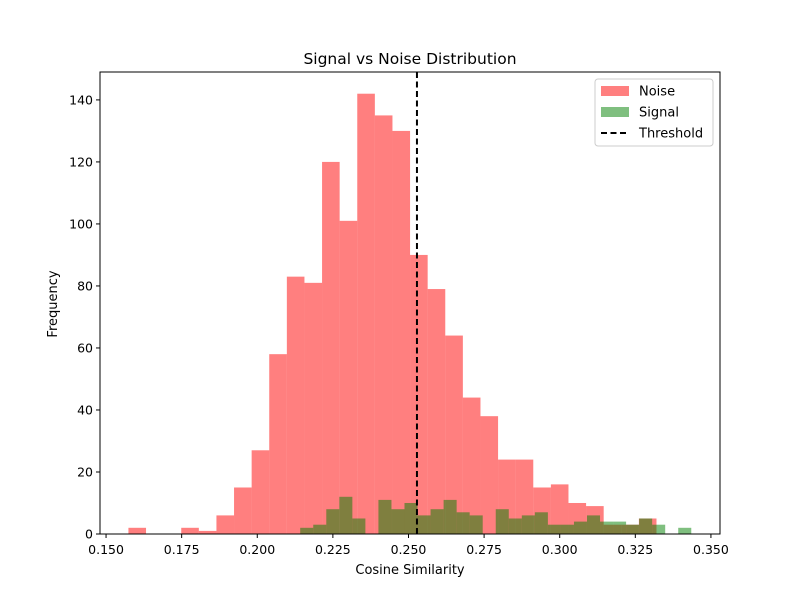 The width and height of the screenshot is (800, 600). I want to click on y-tick-label: 40, so click(85, 409).